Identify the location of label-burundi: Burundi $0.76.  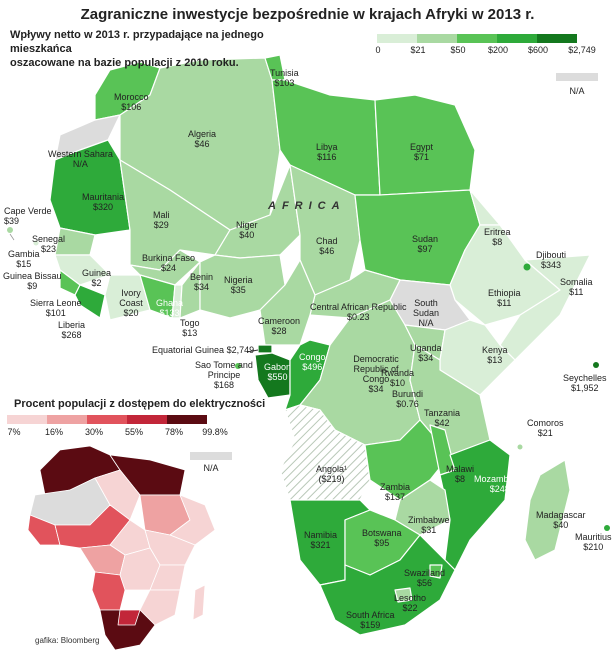
(408, 399).